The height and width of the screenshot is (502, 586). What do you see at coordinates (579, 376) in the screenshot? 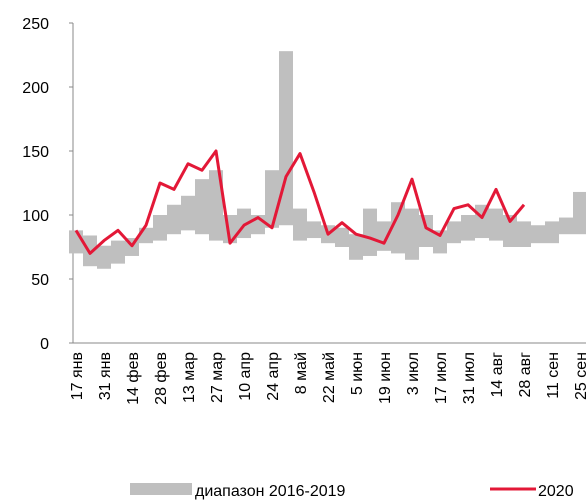
I see `x-tick-label: 25 сен` at bounding box center [579, 376].